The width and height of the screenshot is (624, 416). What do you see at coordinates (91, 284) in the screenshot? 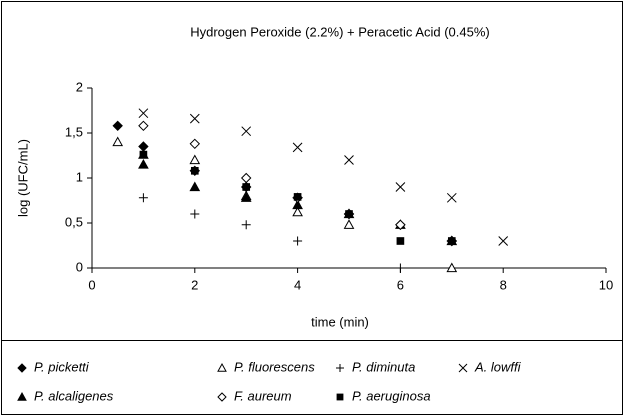
I see `x-tick-label: 0` at bounding box center [91, 284].